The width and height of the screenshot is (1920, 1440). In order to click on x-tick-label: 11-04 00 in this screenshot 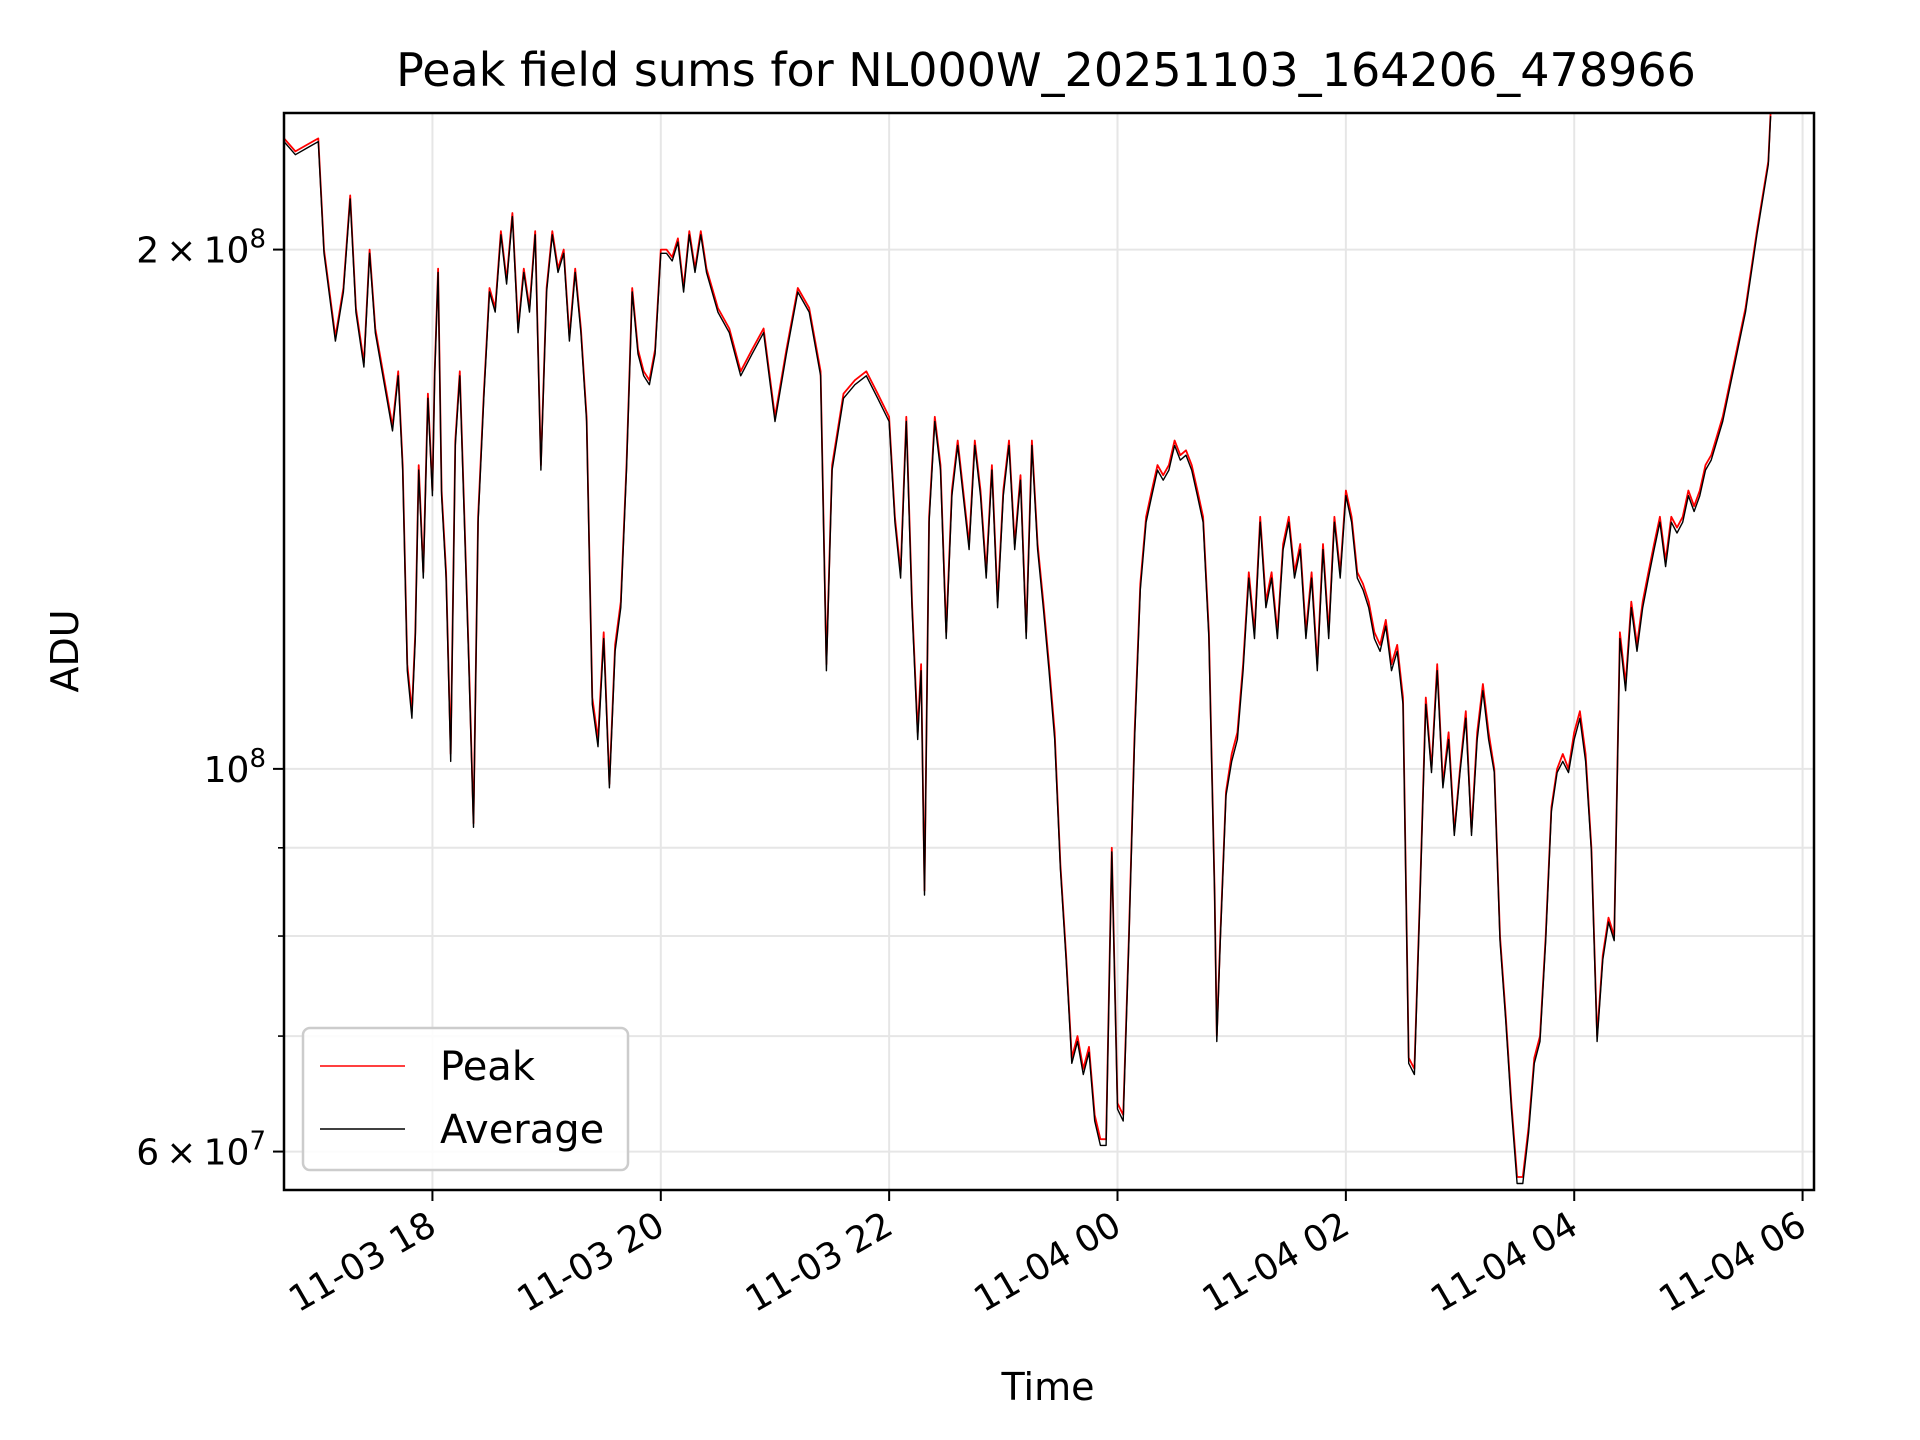, I will do `click(1047, 1262)`.